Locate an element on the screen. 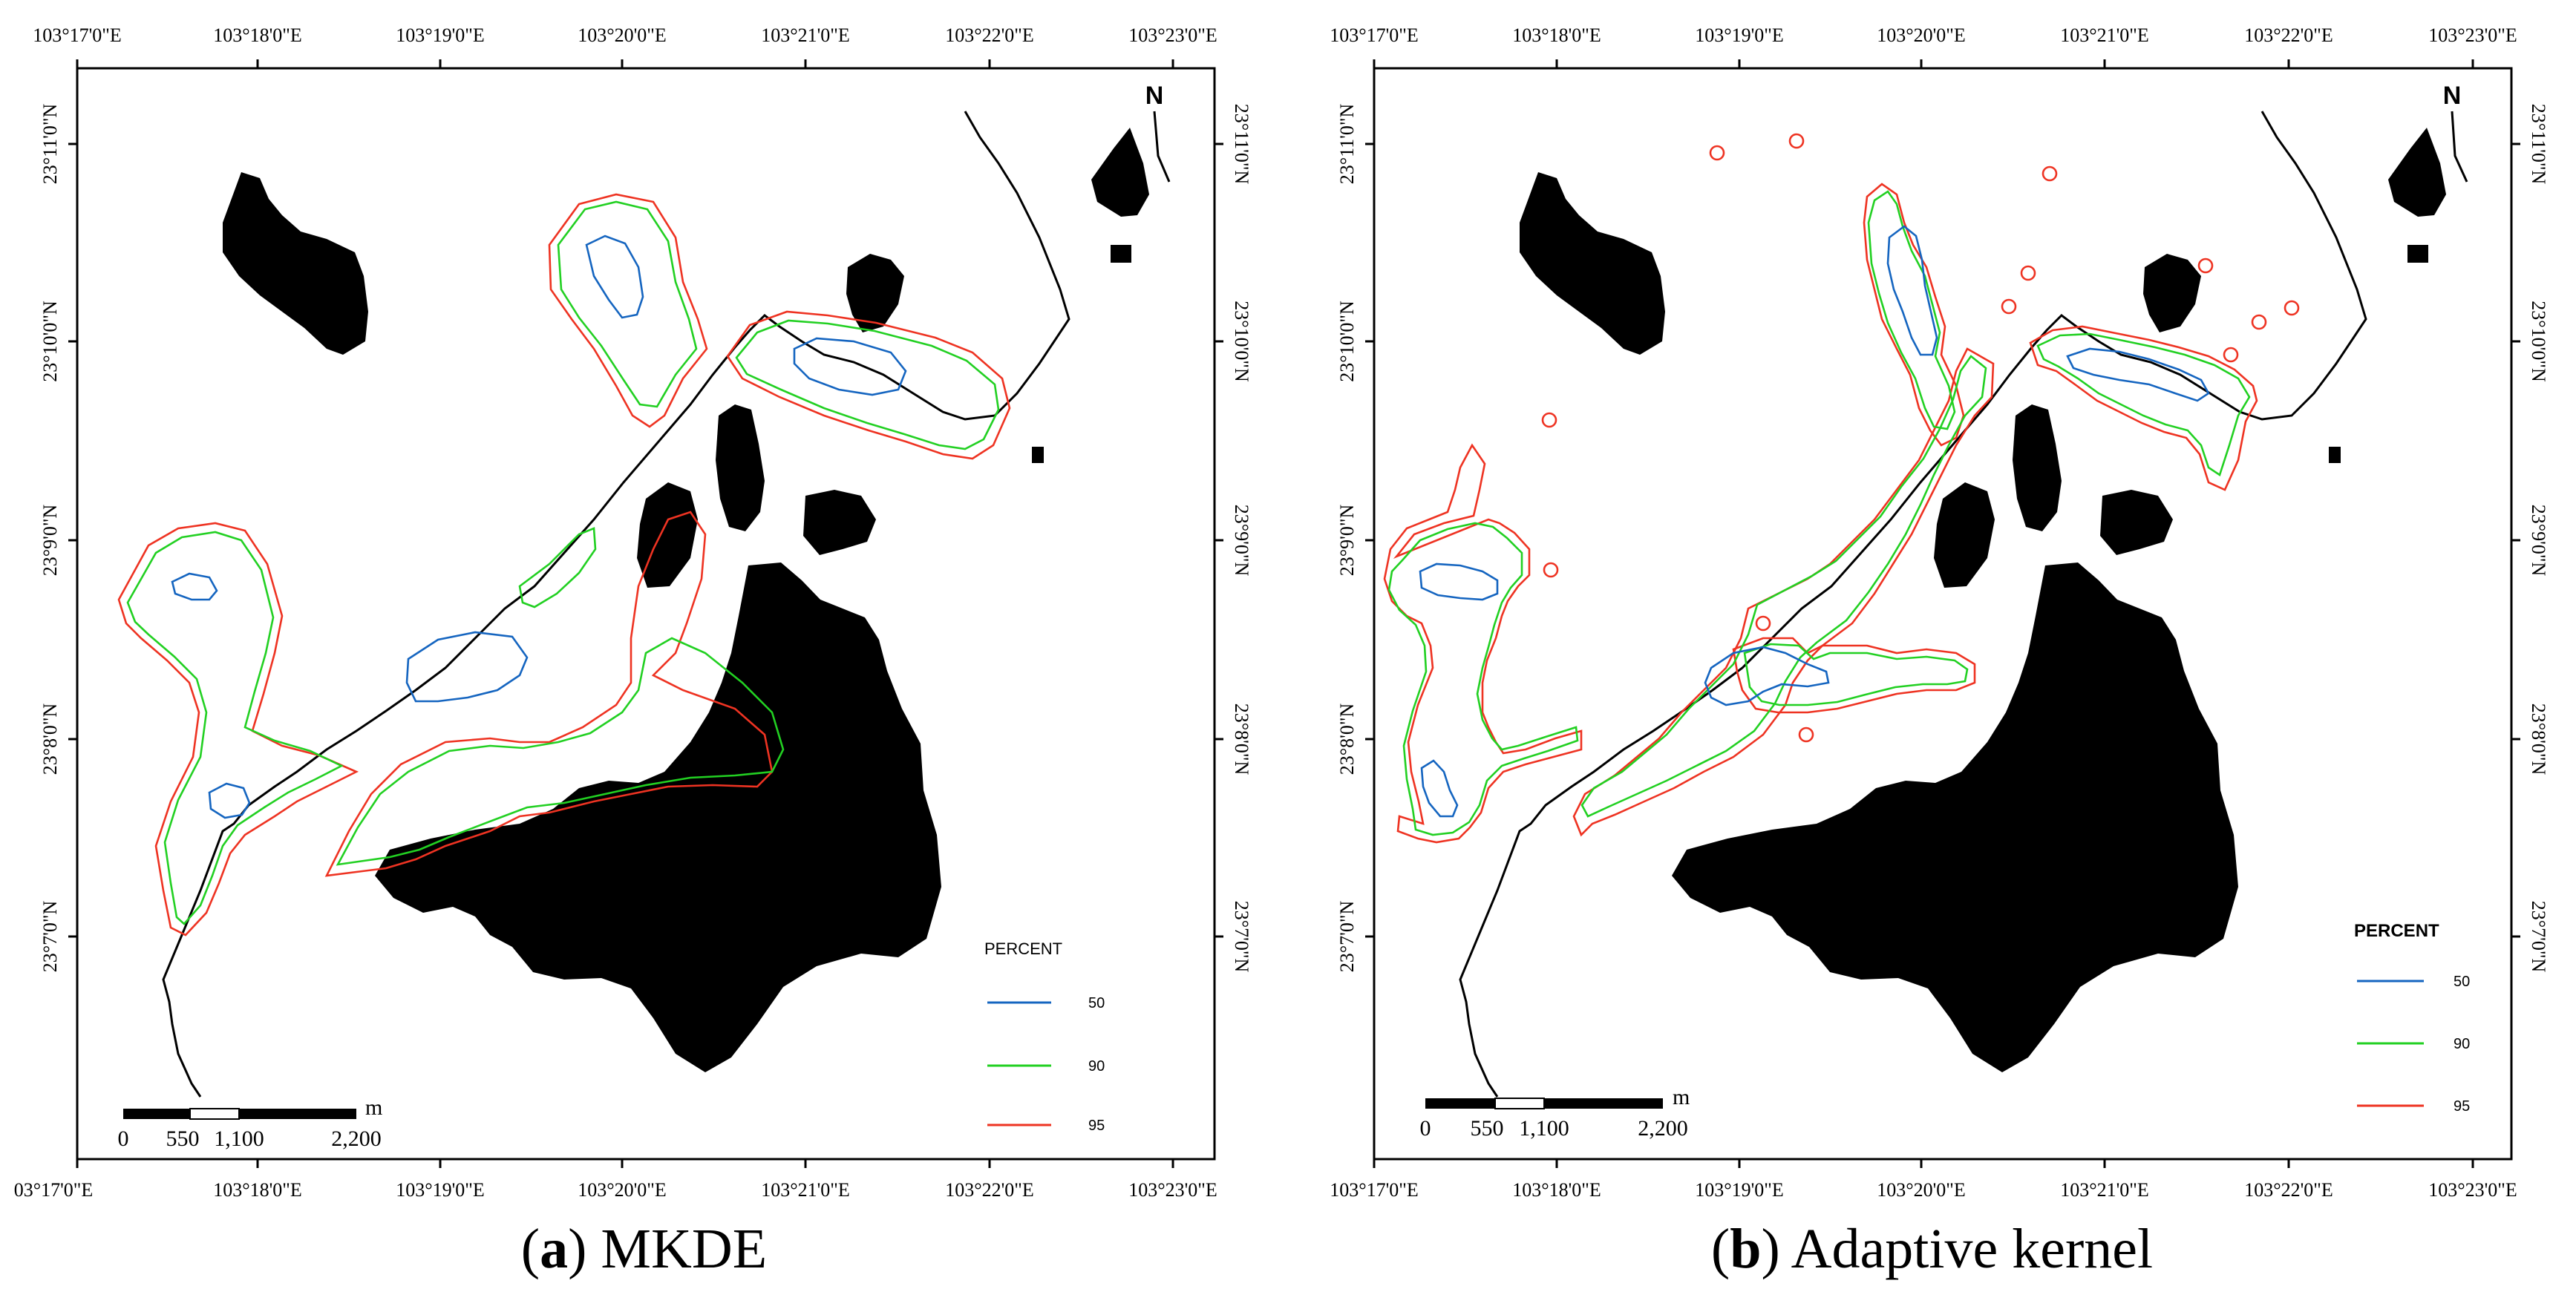  core-area-50-west is located at coordinates (1459, 581).